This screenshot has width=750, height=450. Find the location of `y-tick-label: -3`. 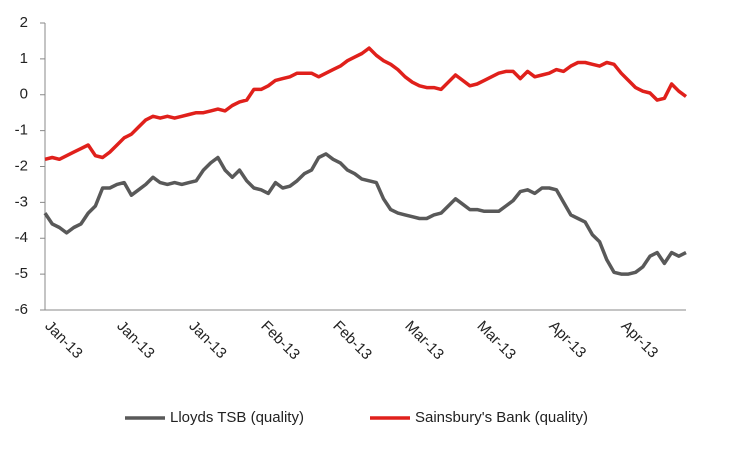

y-tick-label: -3 is located at coordinates (21, 201).